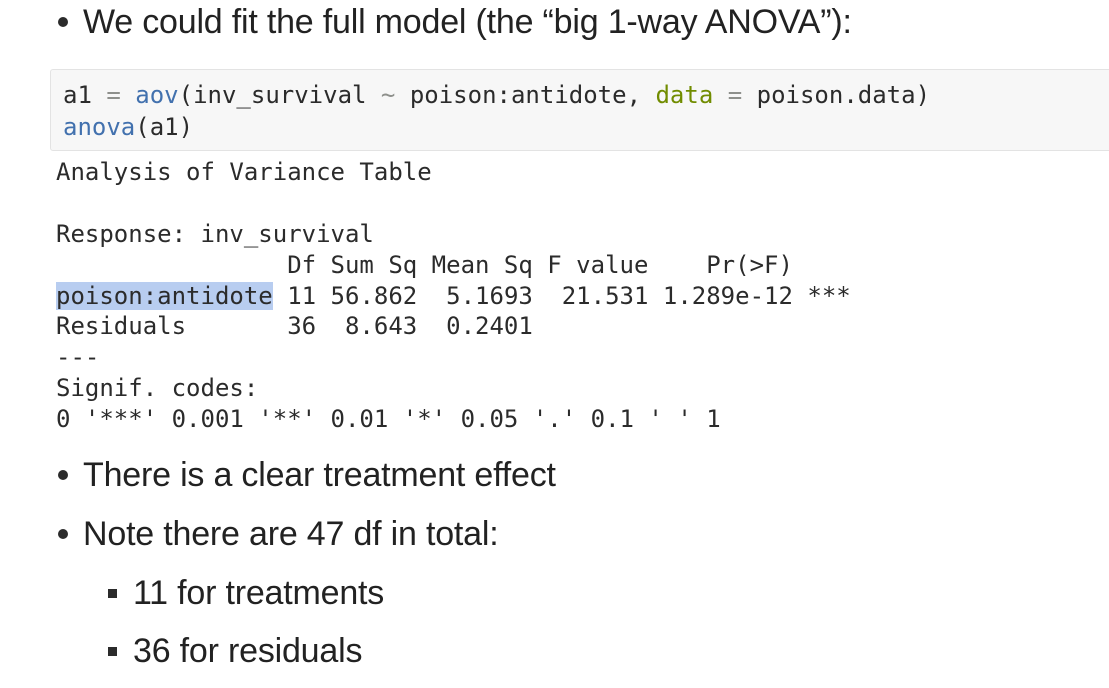  Describe the element at coordinates (280, 95) in the screenshot. I see `code-lhs: inv_survival` at that location.